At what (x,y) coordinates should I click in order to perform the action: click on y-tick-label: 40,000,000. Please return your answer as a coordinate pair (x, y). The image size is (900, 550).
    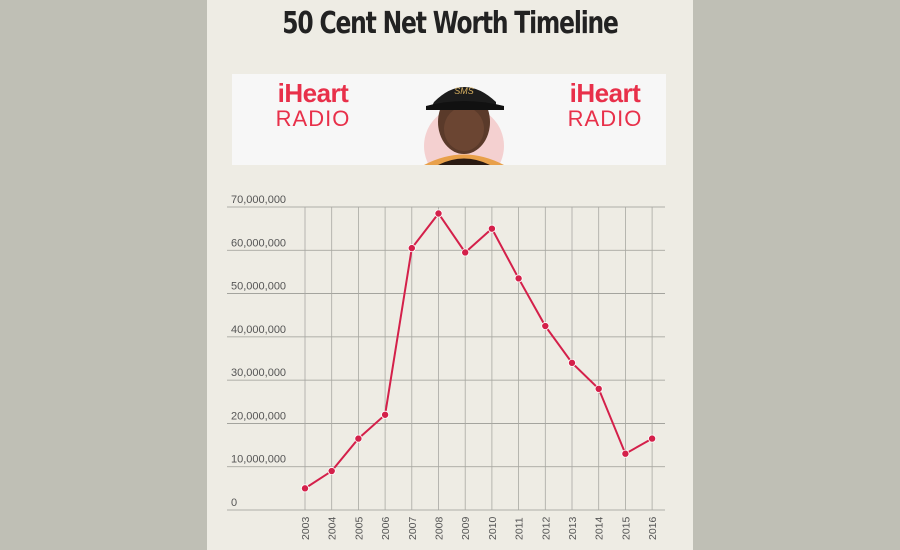
    Looking at the image, I should click on (258, 330).